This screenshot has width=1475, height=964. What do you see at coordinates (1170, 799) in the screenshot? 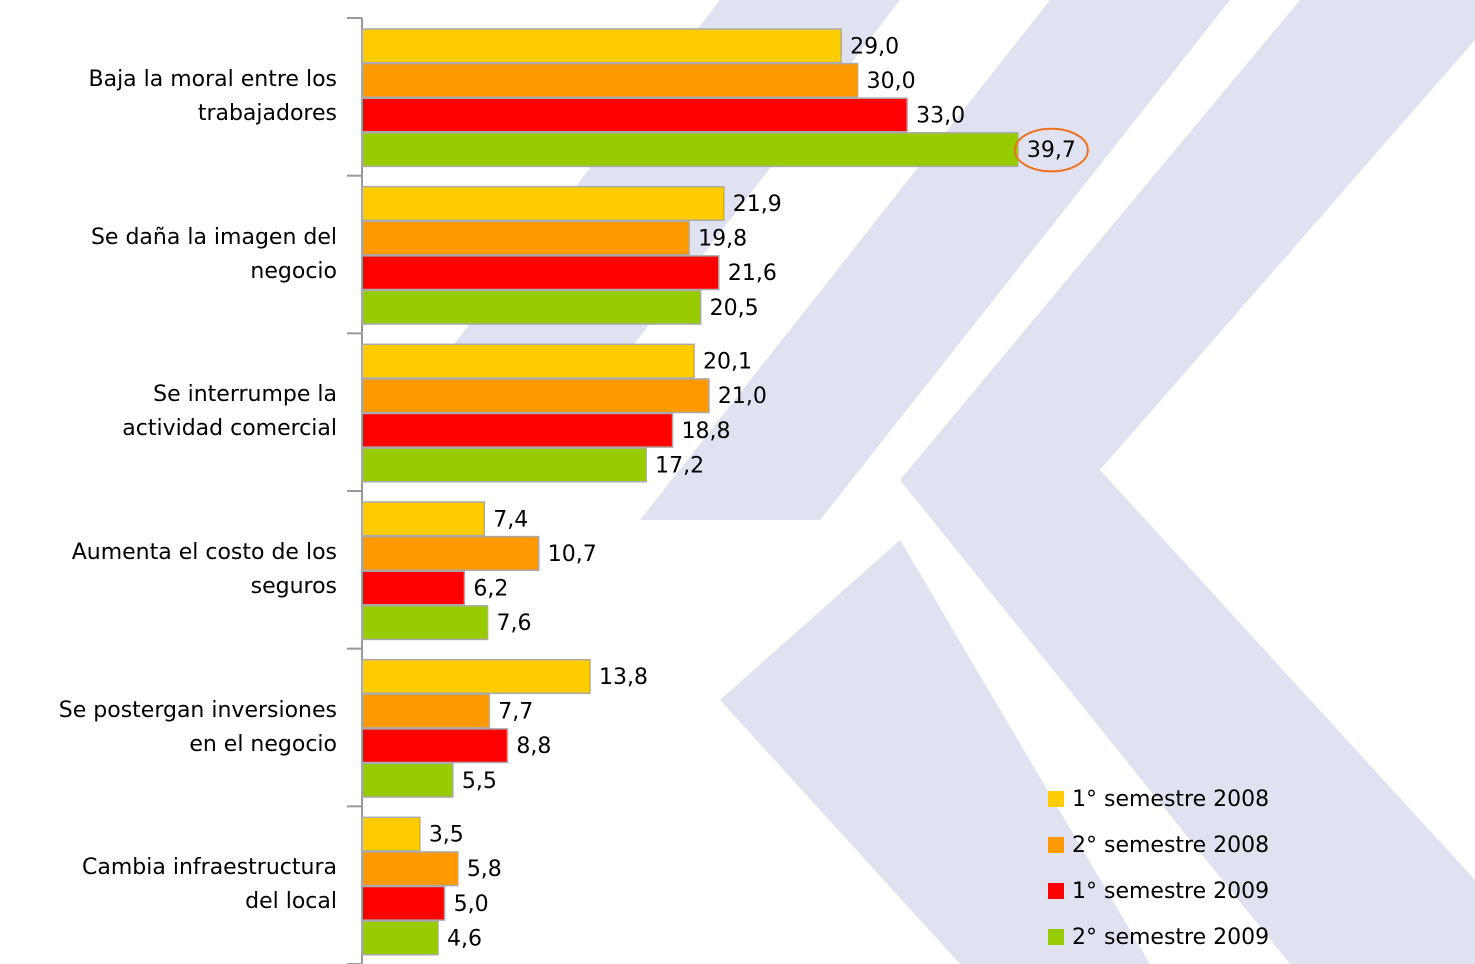
I see `legend-label: 1° semestre 2008` at bounding box center [1170, 799].